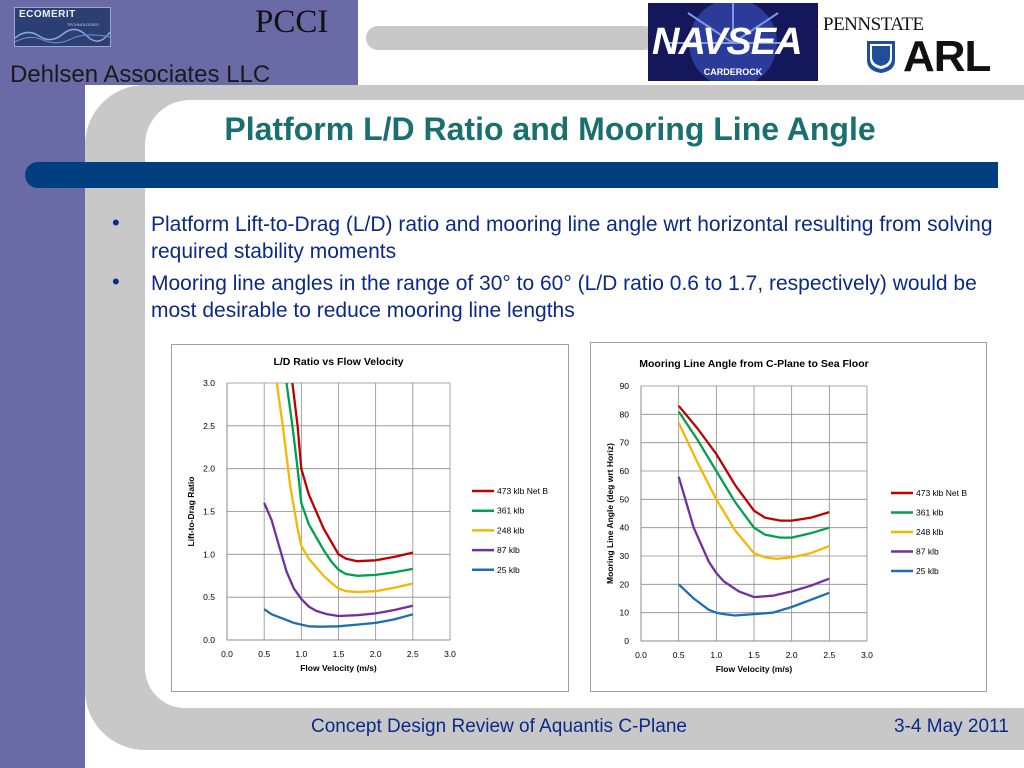 The image size is (1024, 768). I want to click on y-tick-label: 20, so click(625, 584).